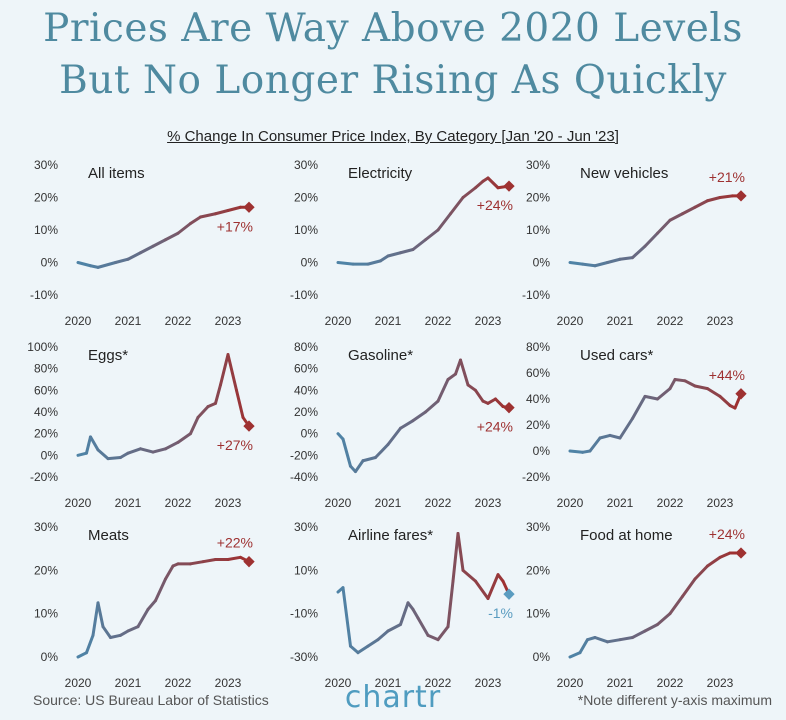 The image size is (786, 720). Describe the element at coordinates (402, 605) in the screenshot. I see `panel-svg: -30% -10% 10% 30% 2020 2021 2022 2023 -1%` at that location.